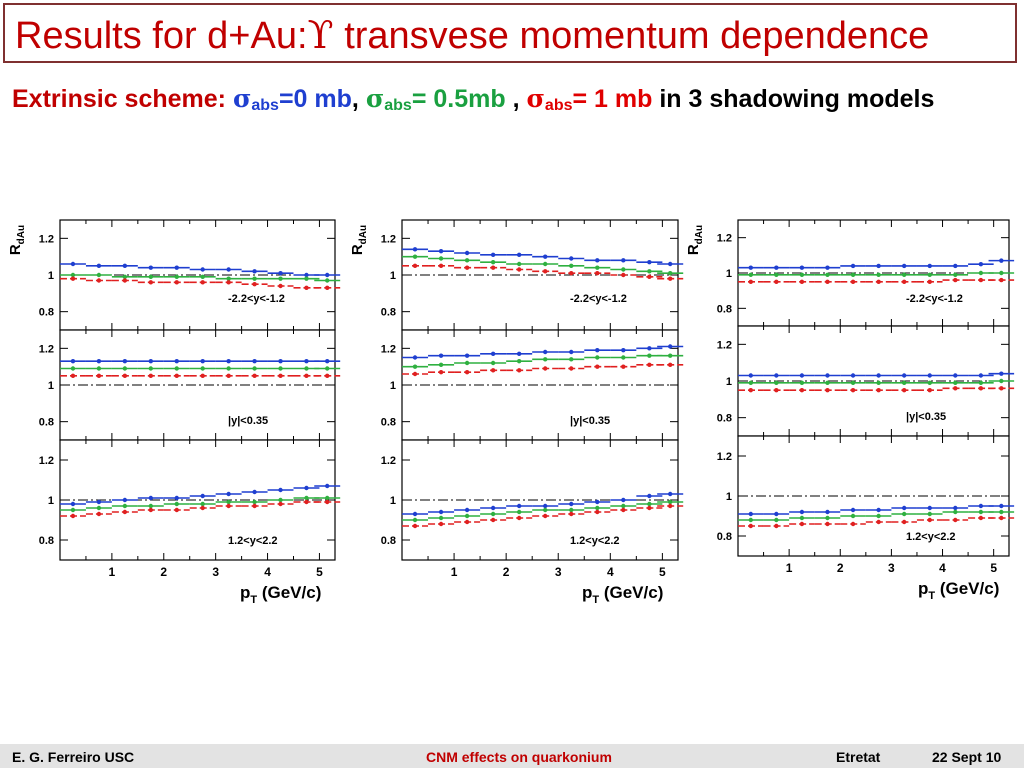  What do you see at coordinates (942, 568) in the screenshot?
I see `x-tick-label: 4` at bounding box center [942, 568].